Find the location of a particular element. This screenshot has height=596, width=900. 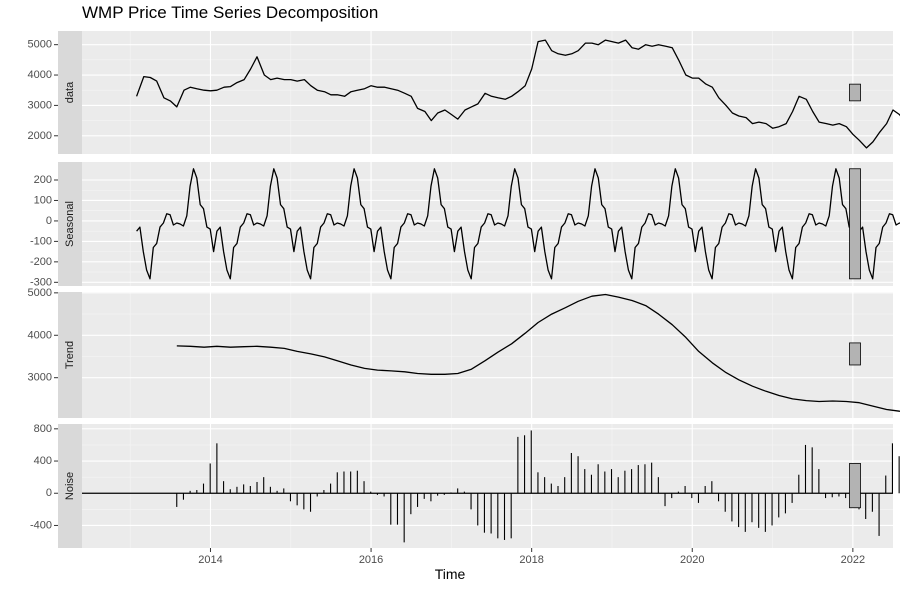

x-tick-label: 2016 is located at coordinates (371, 560).